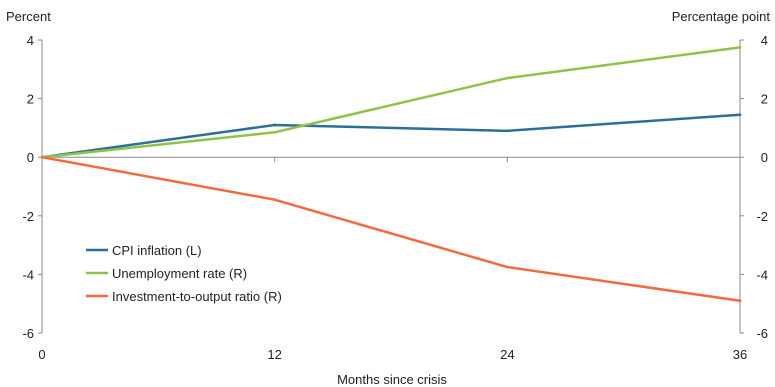 The image size is (775, 387). Describe the element at coordinates (762, 216) in the screenshot. I see `right-y-tick-label: -2` at that location.